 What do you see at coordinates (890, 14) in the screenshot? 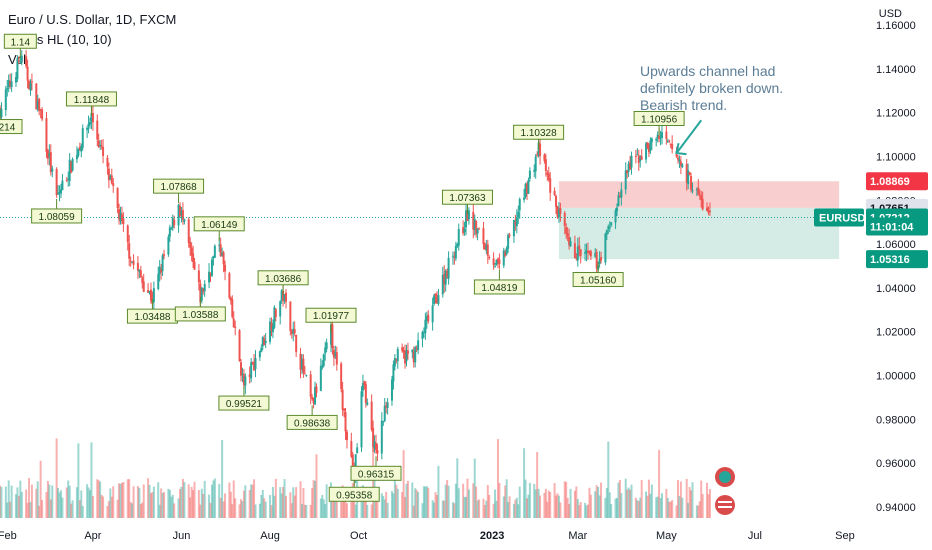
I see `currency-label: USD` at bounding box center [890, 14].